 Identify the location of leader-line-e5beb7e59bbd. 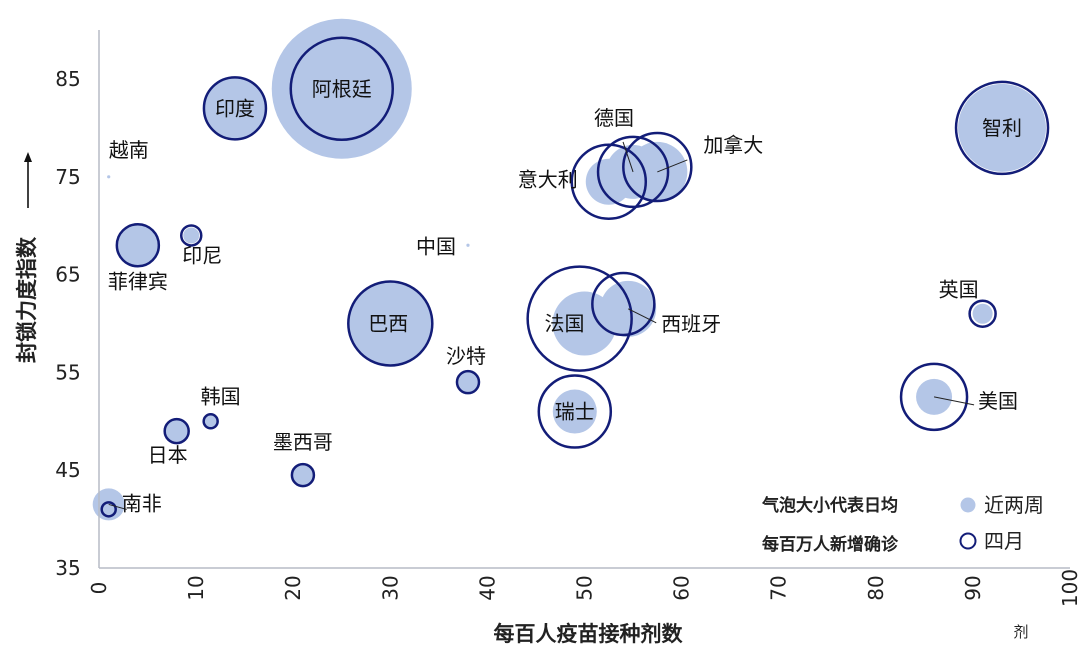
(628, 157).